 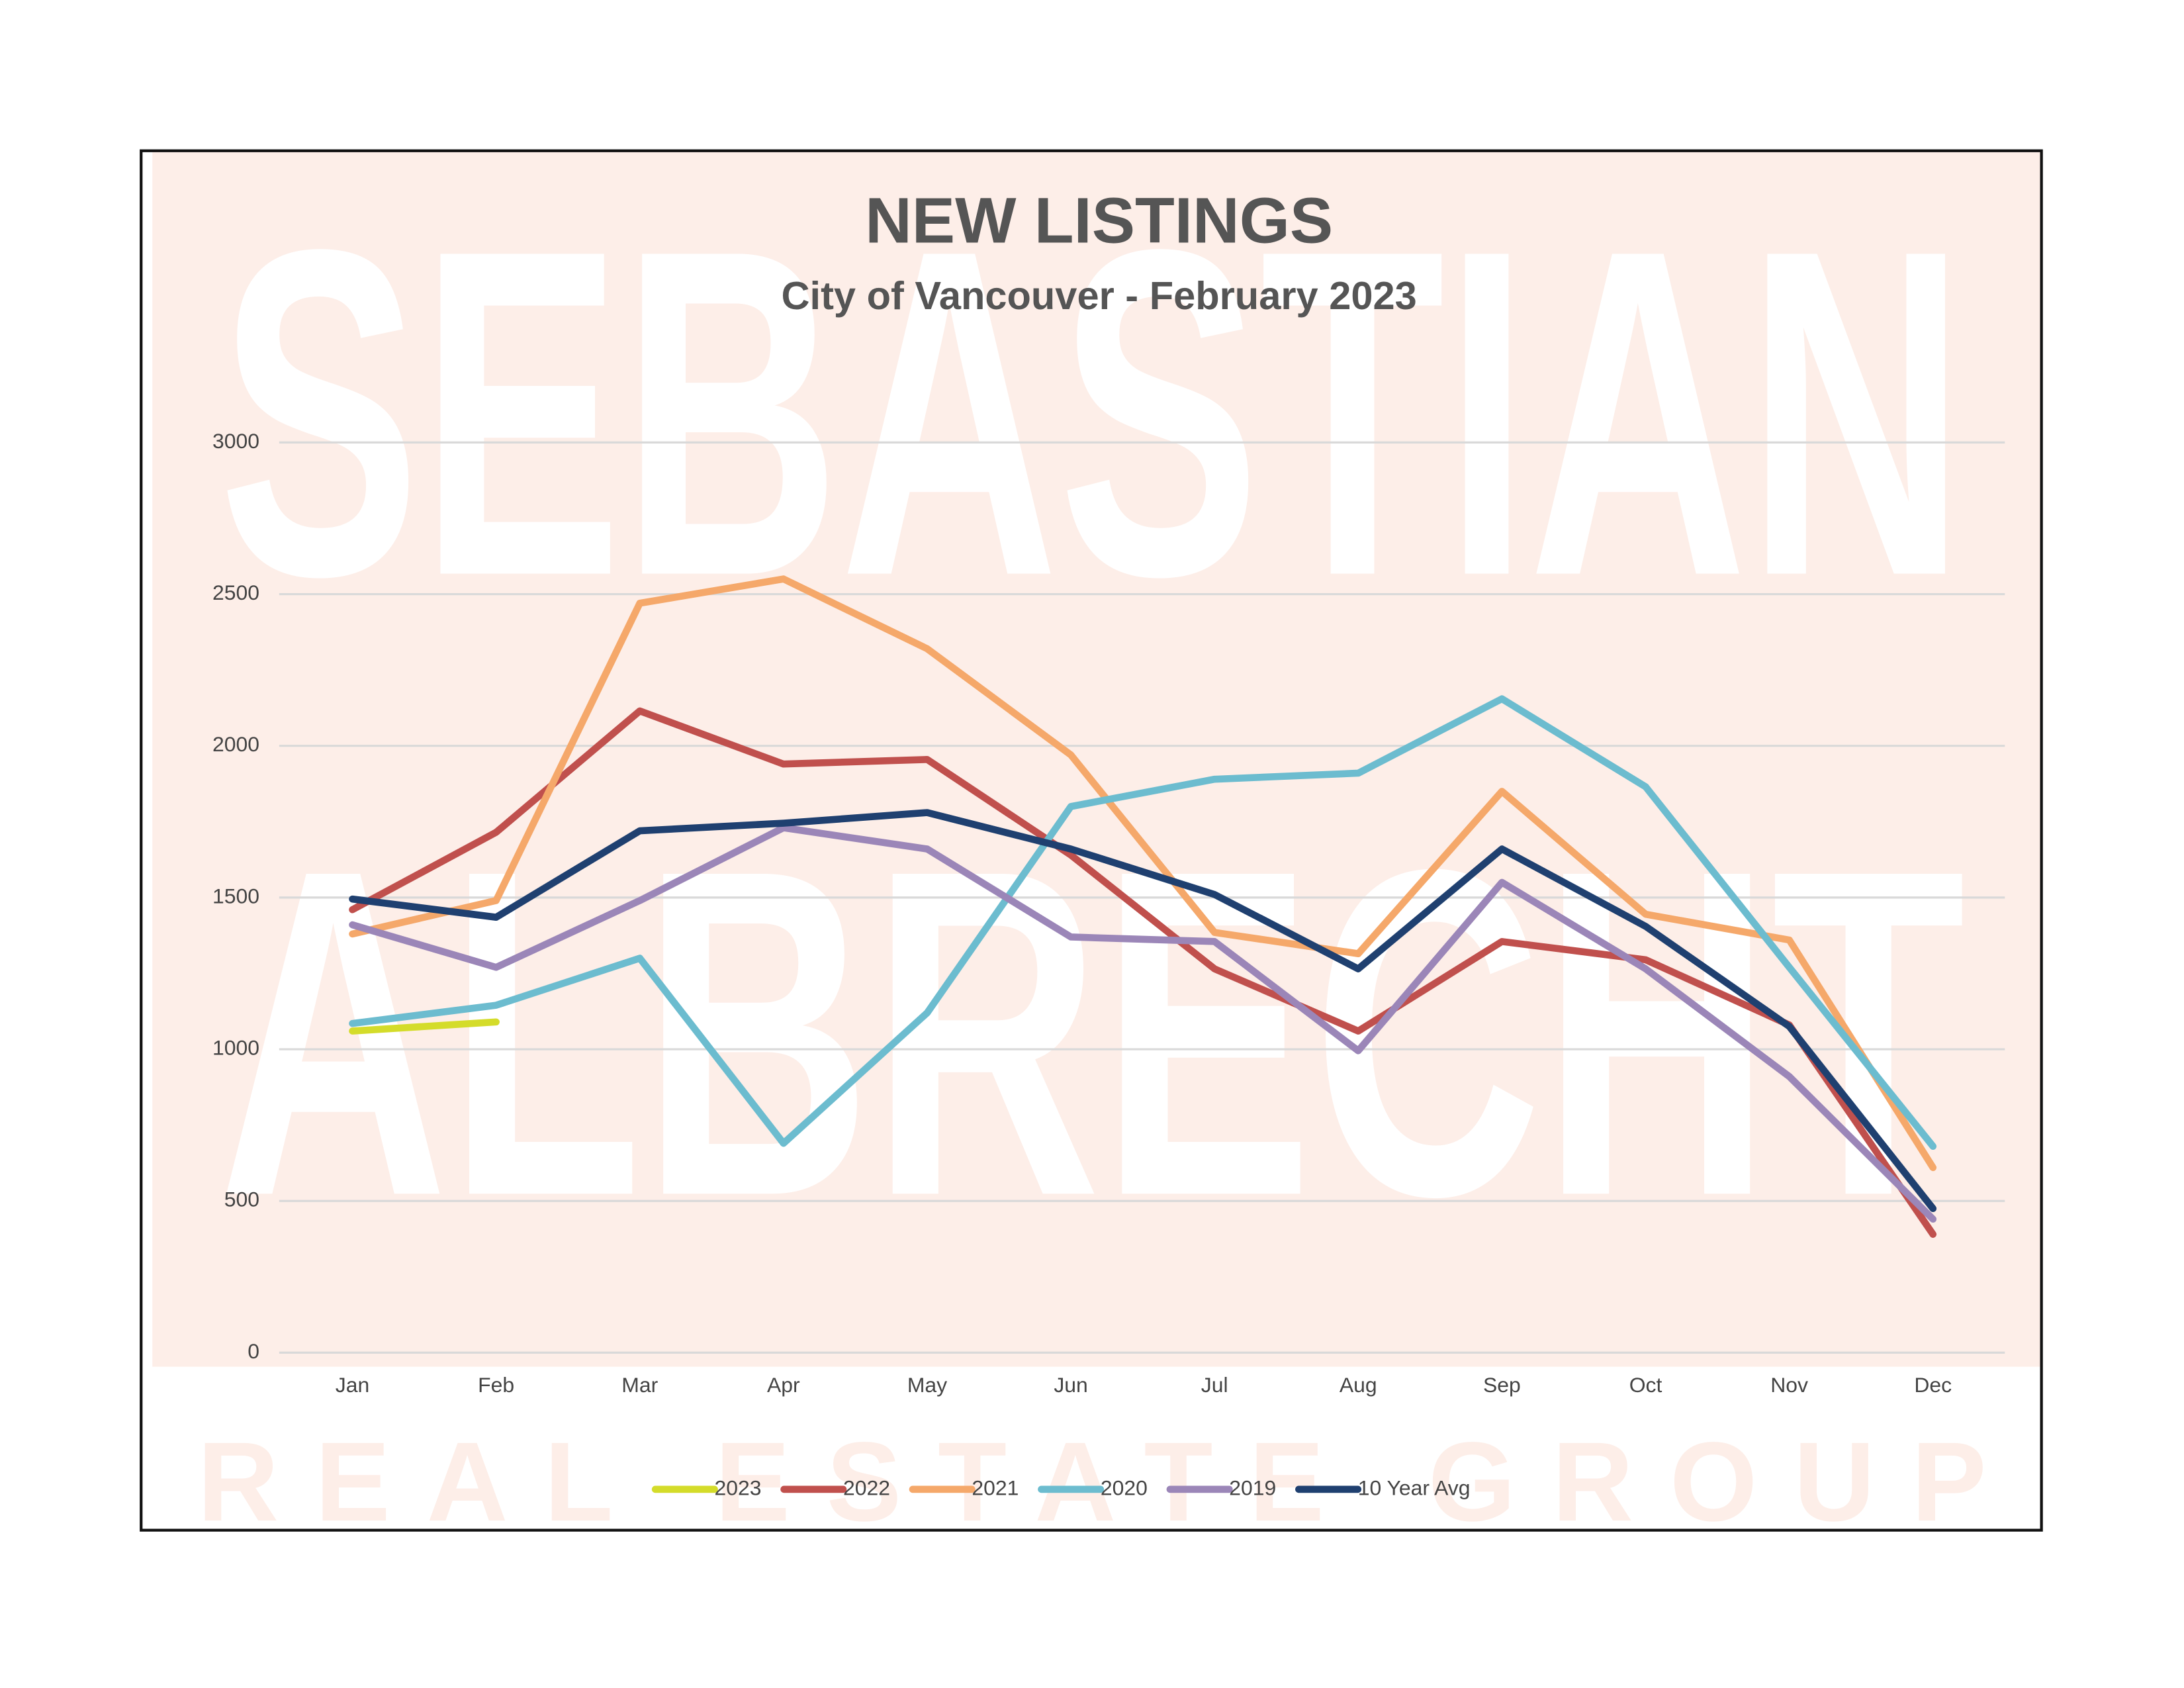 I want to click on x-tick-label: Mar, so click(x=639, y=1385).